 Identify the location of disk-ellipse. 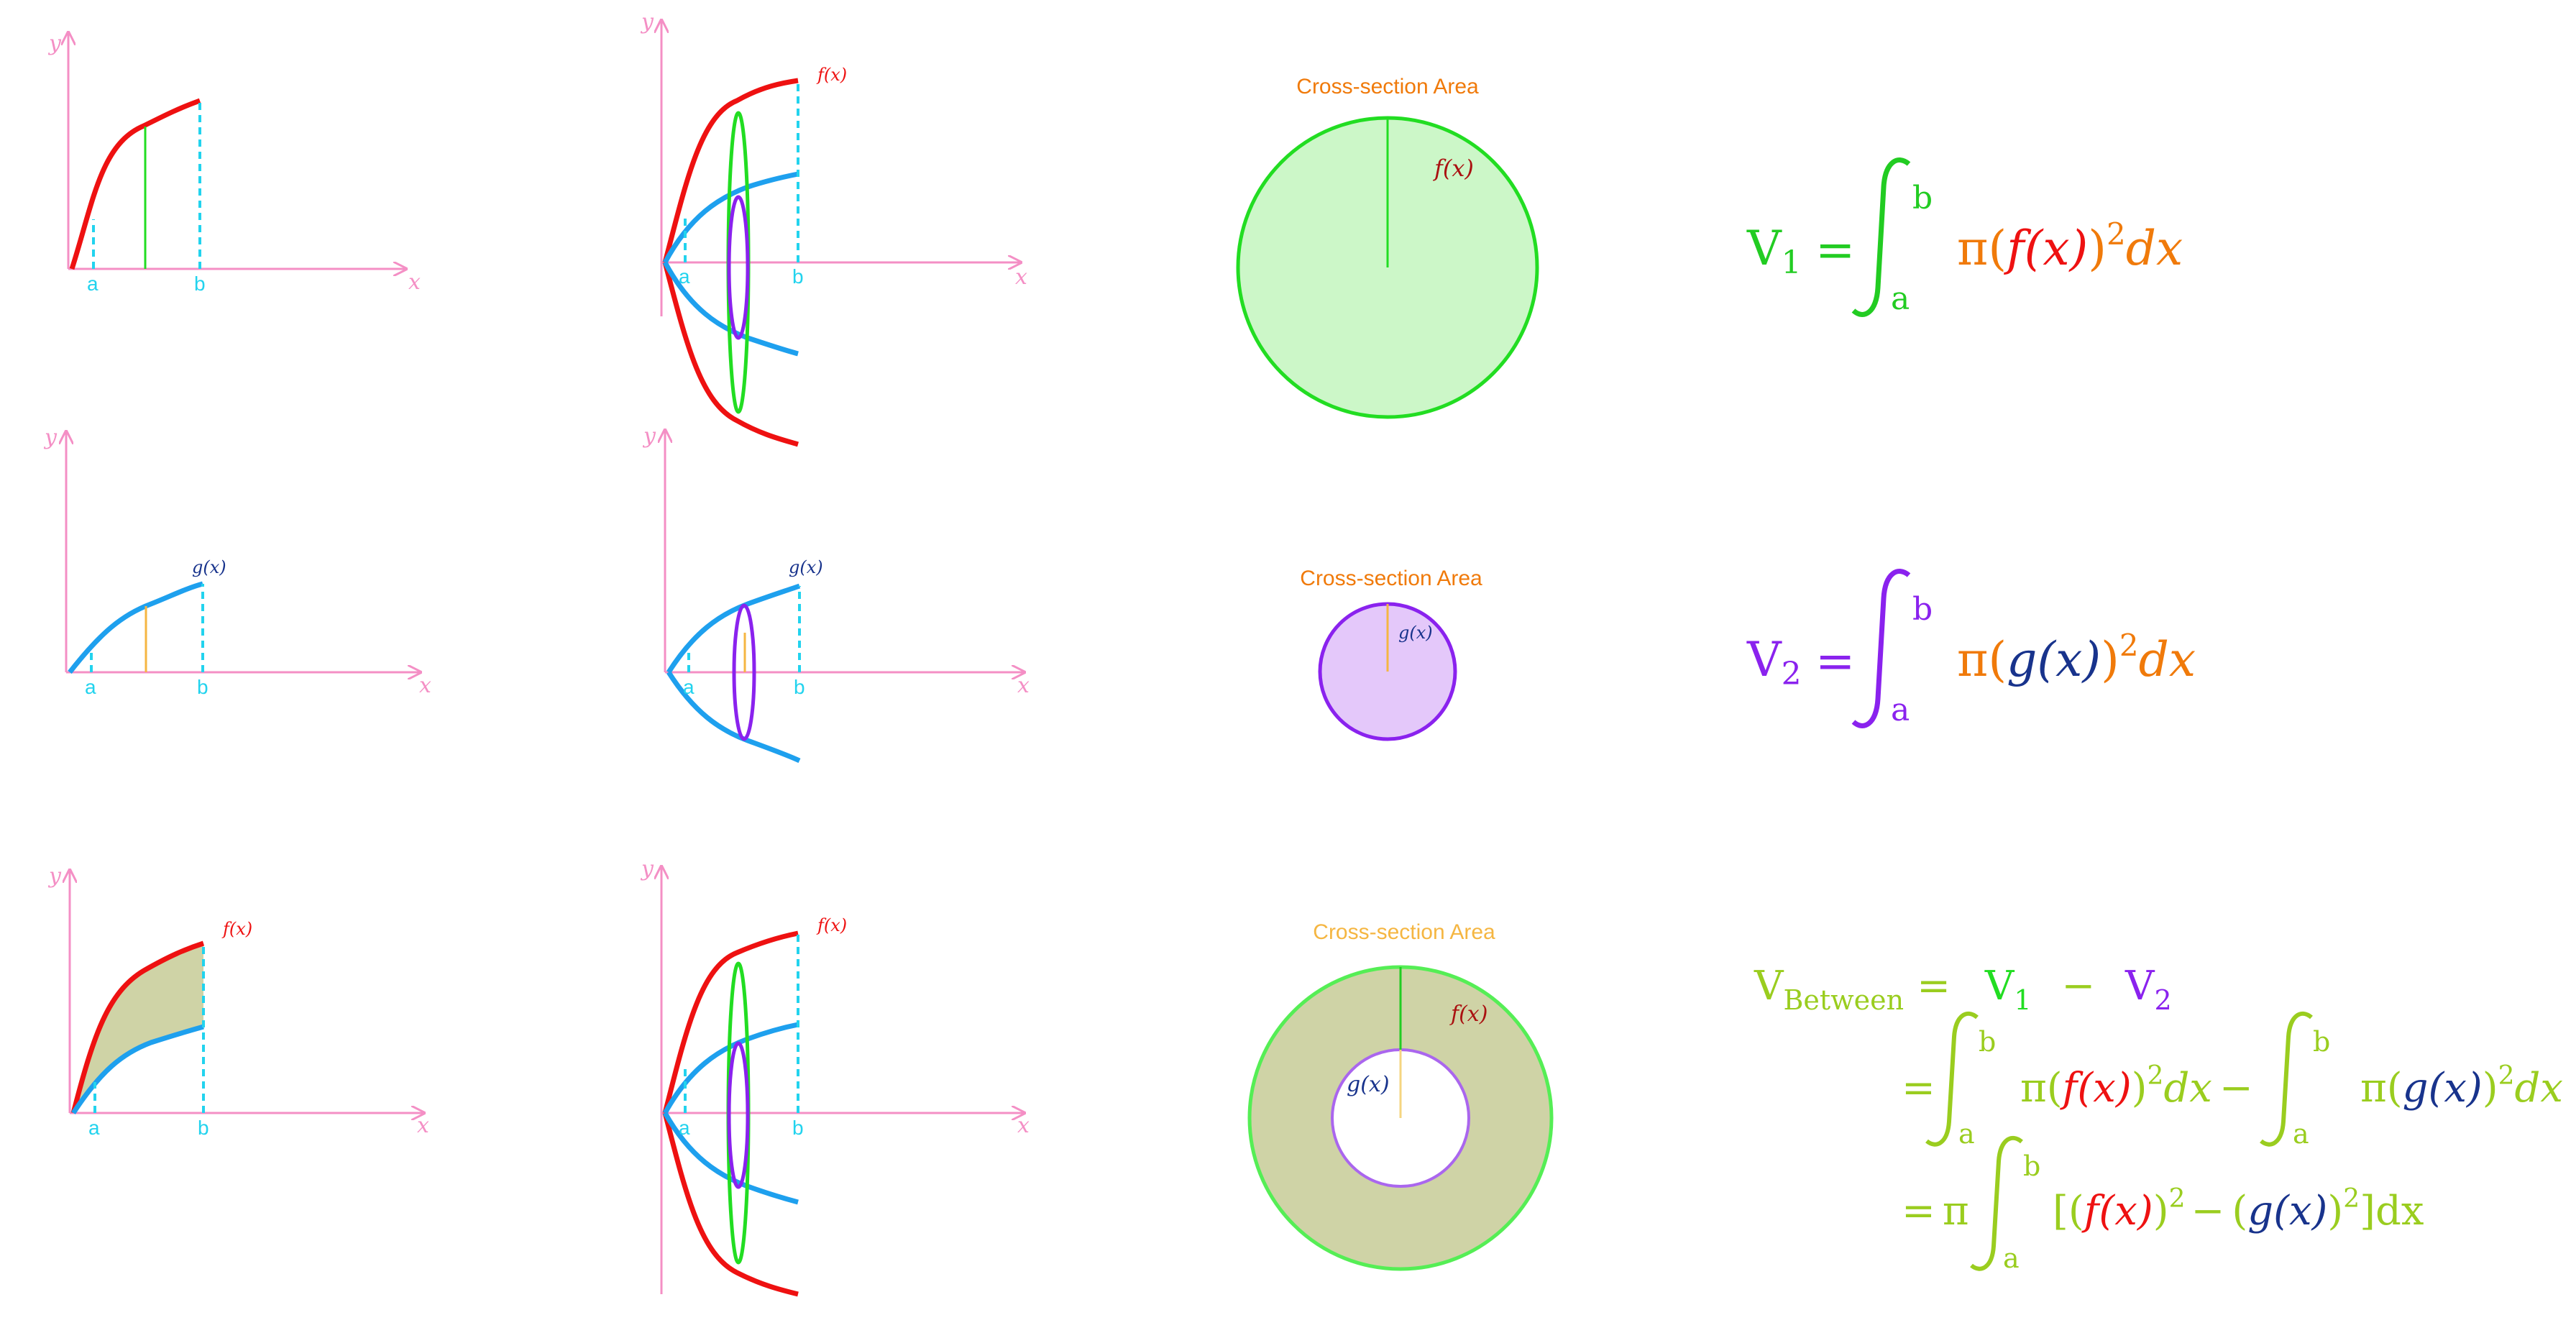
(744, 672).